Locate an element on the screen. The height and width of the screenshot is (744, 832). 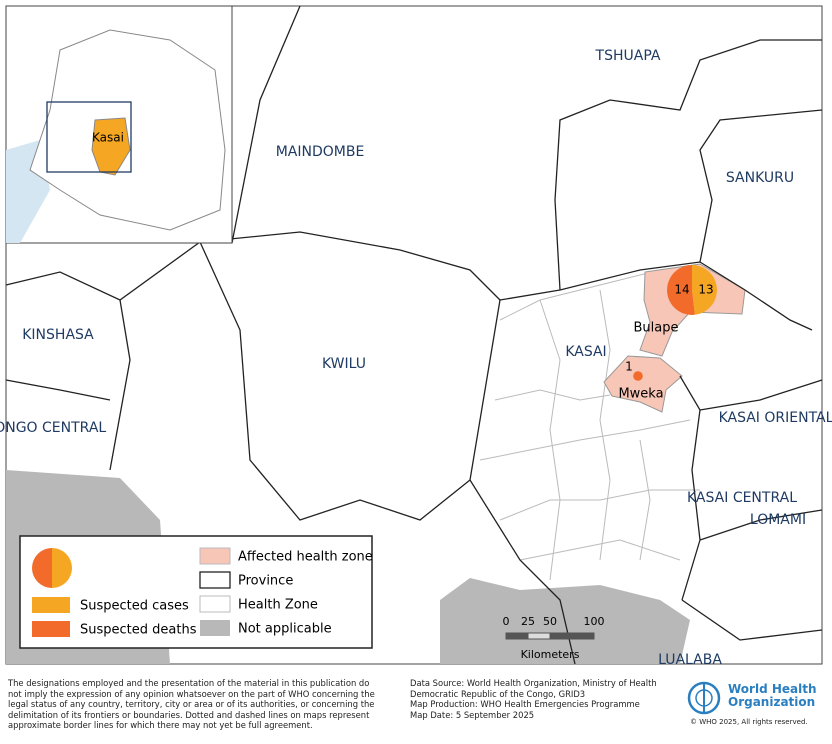
legend-label: Affected health zone is located at coordinates (305, 557).